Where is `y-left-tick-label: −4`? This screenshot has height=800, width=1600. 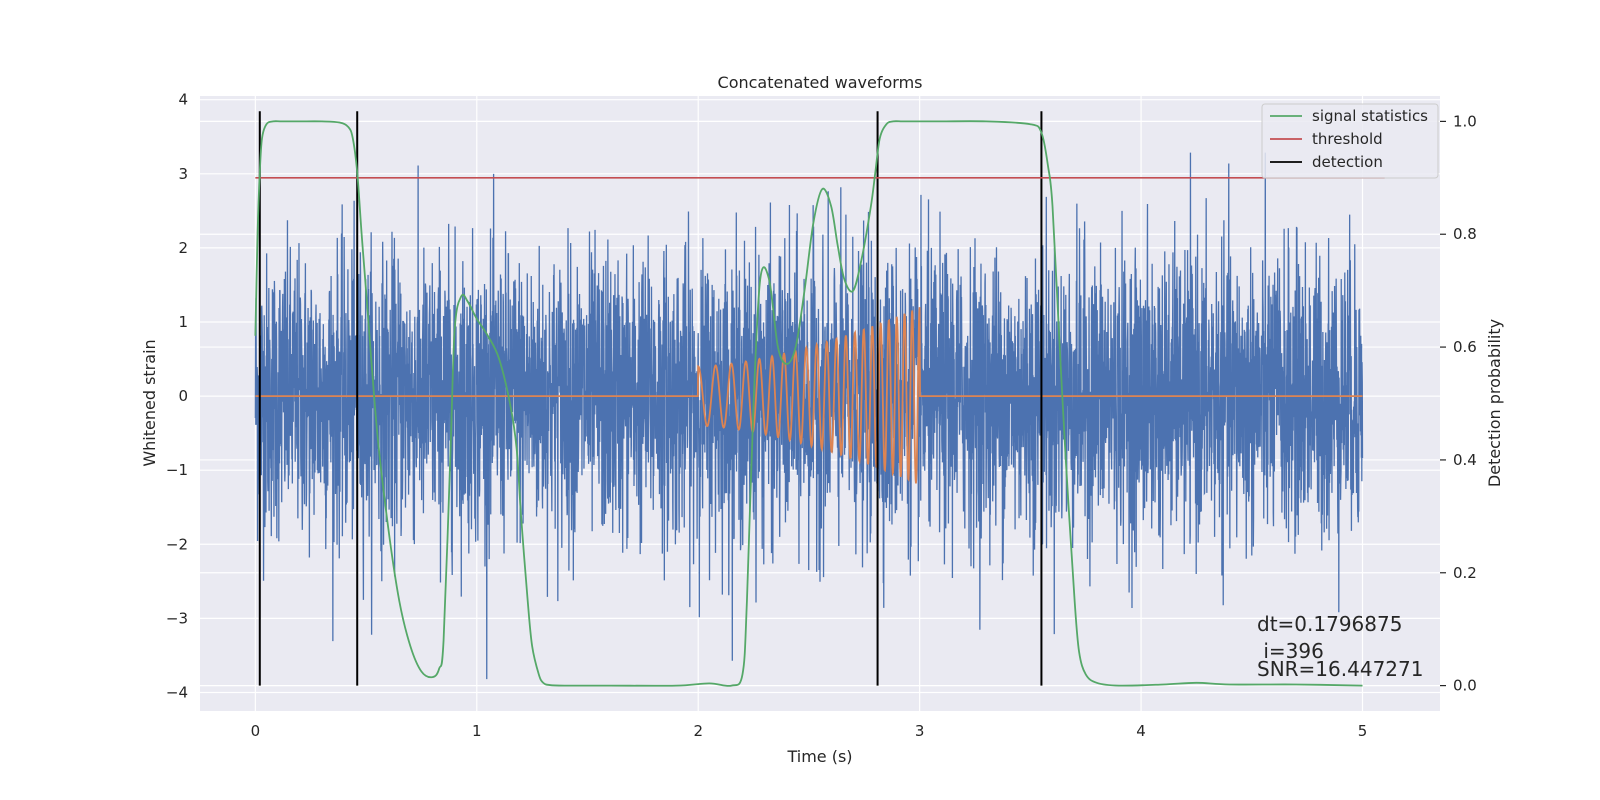
y-left-tick-label: −4 is located at coordinates (177, 692).